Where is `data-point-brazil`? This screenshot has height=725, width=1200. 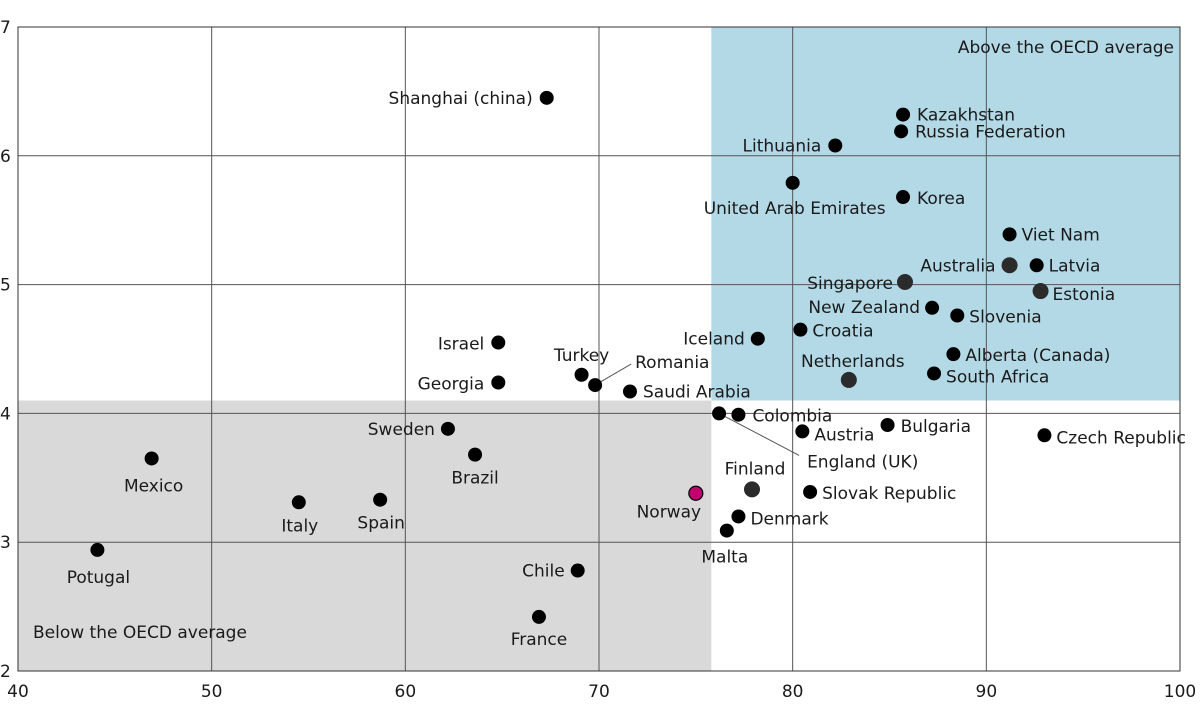 data-point-brazil is located at coordinates (475, 454).